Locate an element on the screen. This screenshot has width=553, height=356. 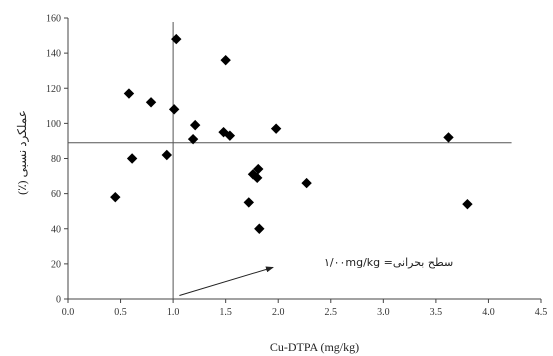
y-tick-label: 20 is located at coordinates (56, 264).